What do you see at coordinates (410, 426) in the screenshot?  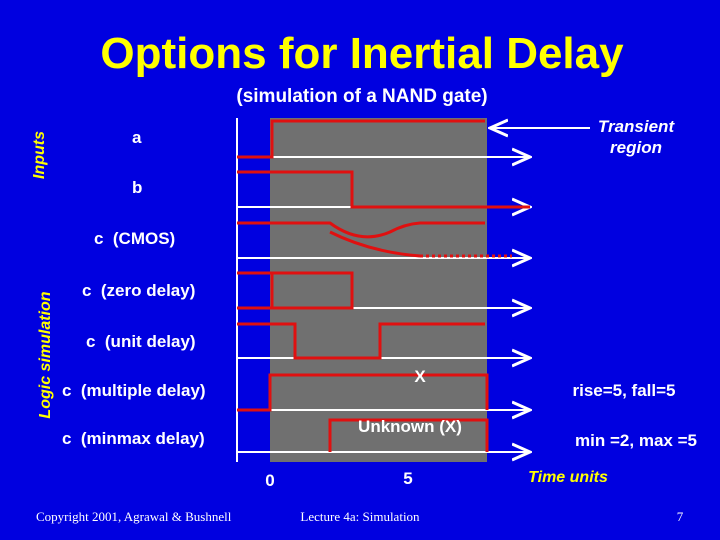 I see `unknown-annotation: Unknown (X)` at bounding box center [410, 426].